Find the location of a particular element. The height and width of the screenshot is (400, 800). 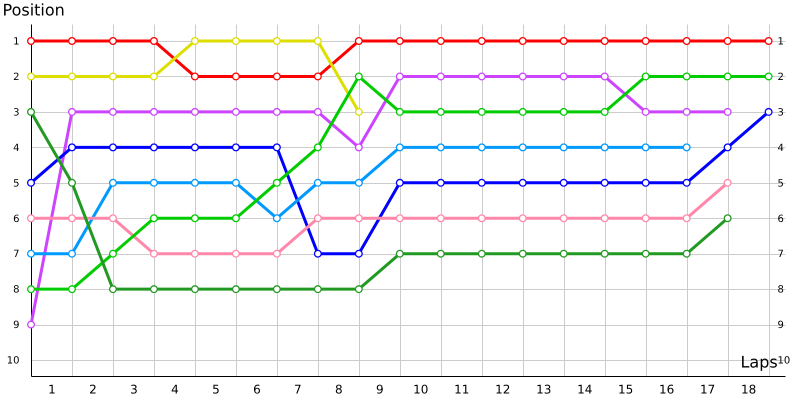

y-tick-label: 2 is located at coordinates (16, 77).